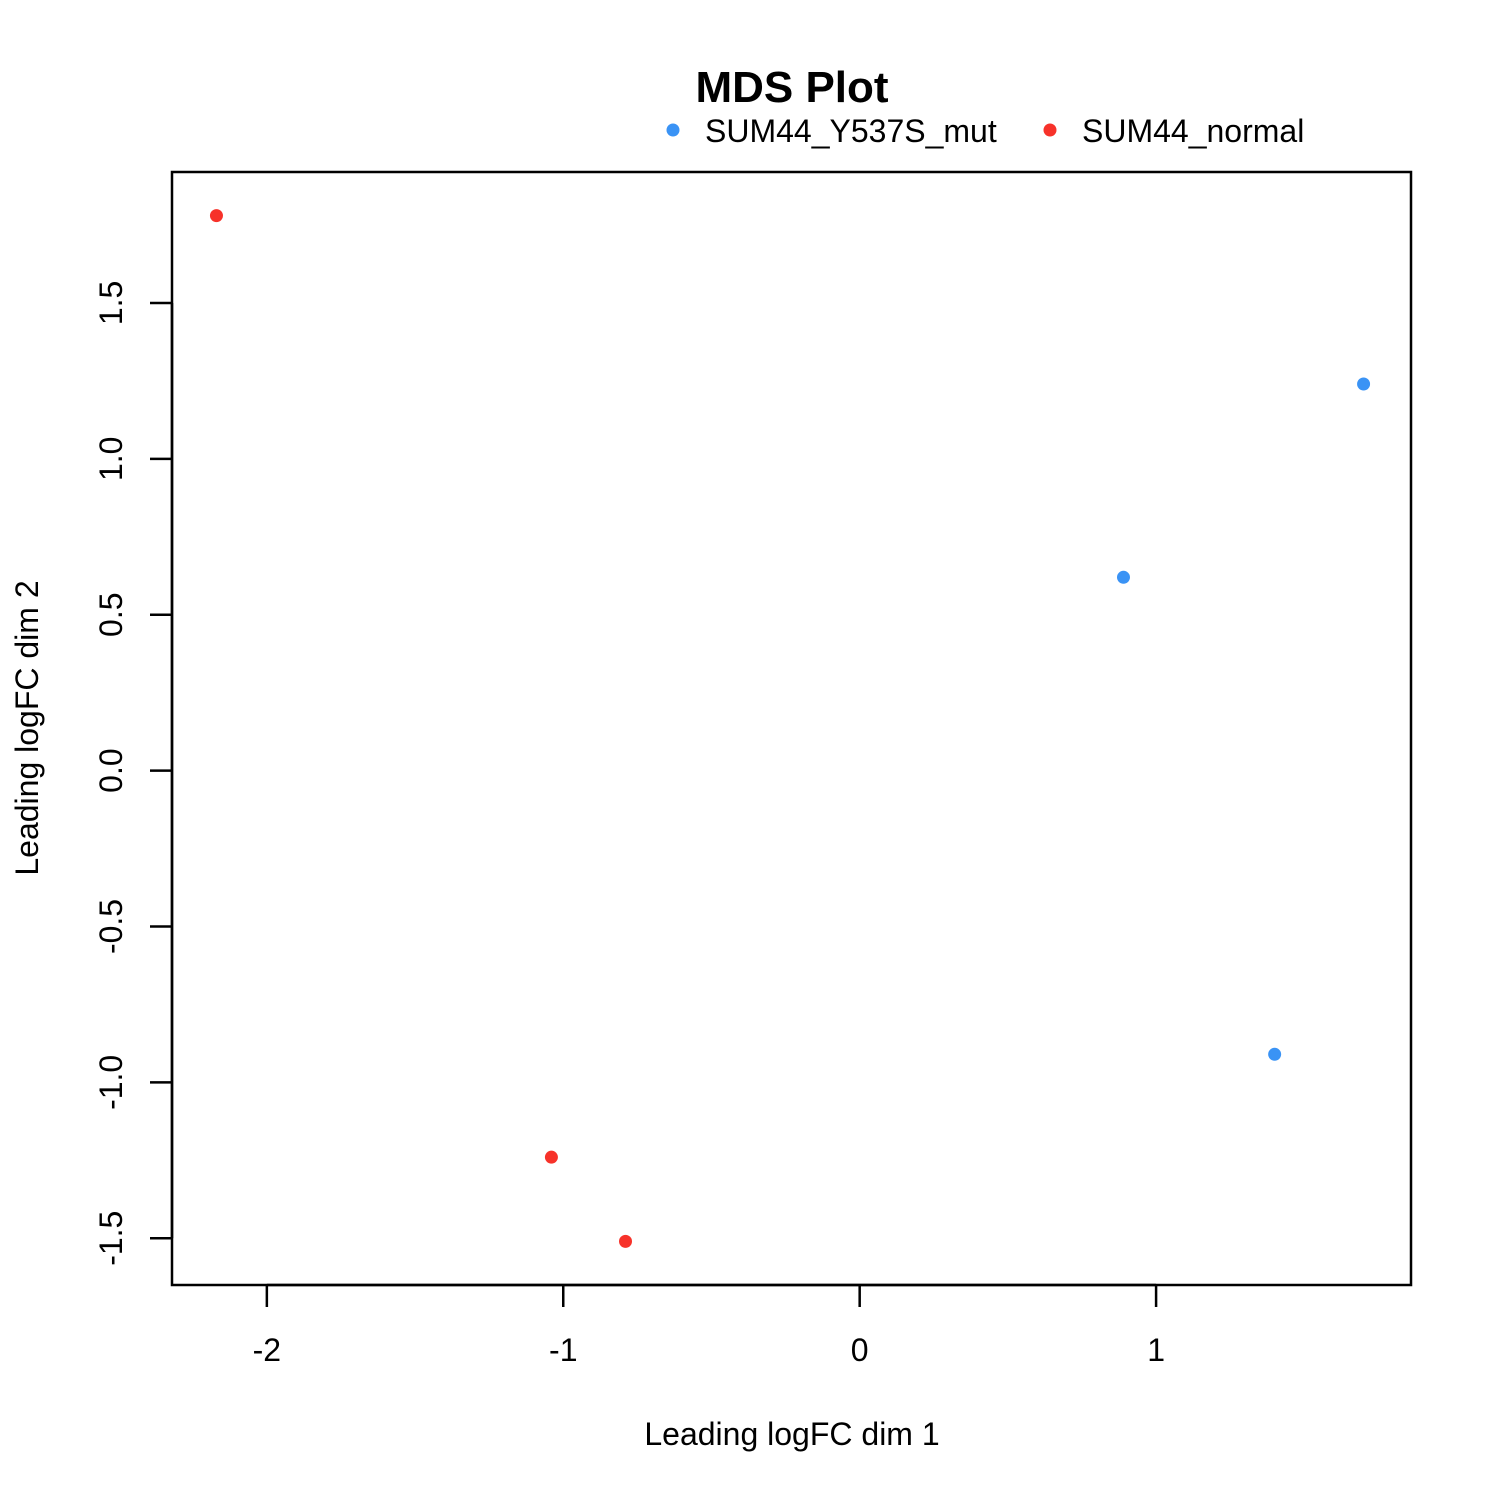 Image resolution: width=1500 pixels, height=1500 pixels. What do you see at coordinates (111, 303) in the screenshot?
I see `y-tick-label: 1.5` at bounding box center [111, 303].